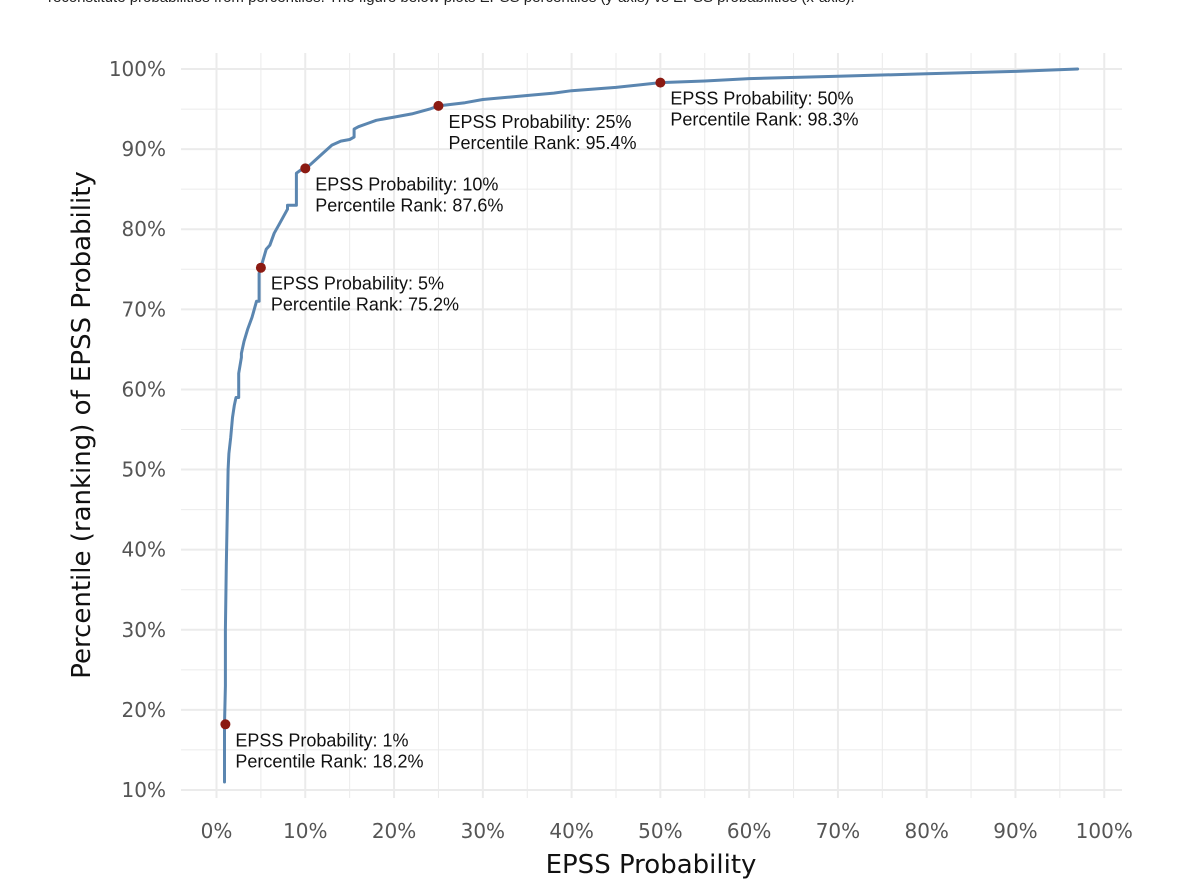 The width and height of the screenshot is (1200, 893). I want to click on annotation-percentile: Percentile Rank: 87.6%, so click(409, 205).